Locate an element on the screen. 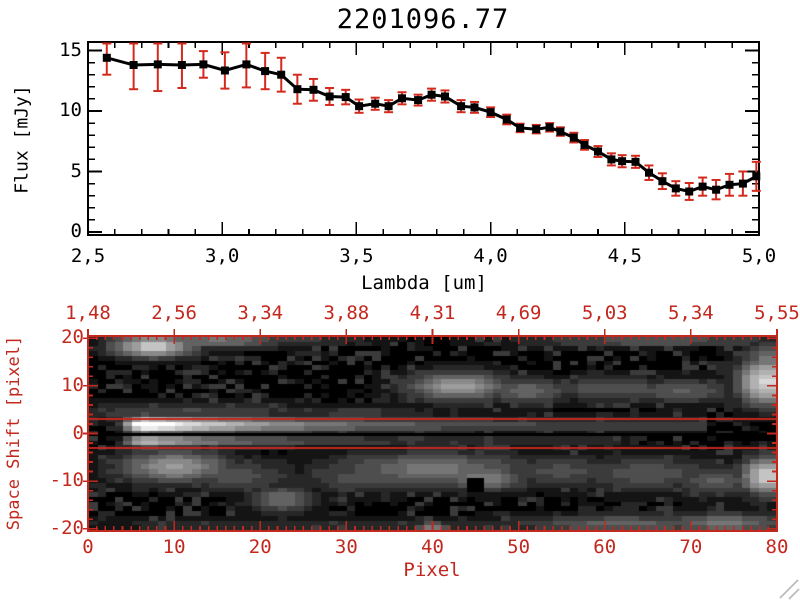 This screenshot has width=800, height=600. flux-tick-label: 15 is located at coordinates (70, 49).